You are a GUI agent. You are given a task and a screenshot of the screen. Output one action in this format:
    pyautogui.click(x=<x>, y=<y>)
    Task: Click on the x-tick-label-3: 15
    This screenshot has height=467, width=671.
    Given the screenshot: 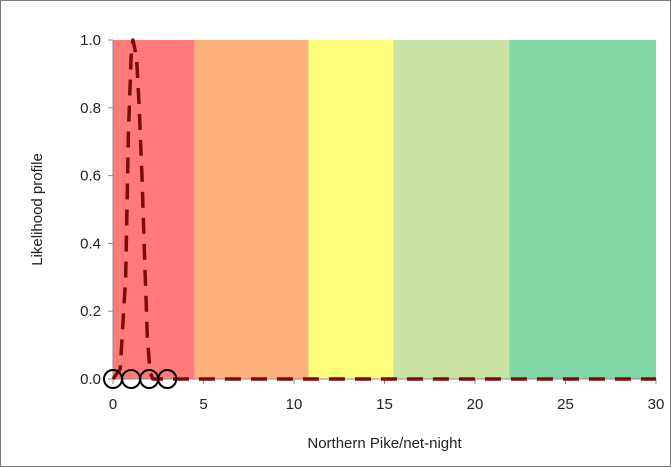 What is the action you would take?
    pyautogui.click(x=384, y=404)
    